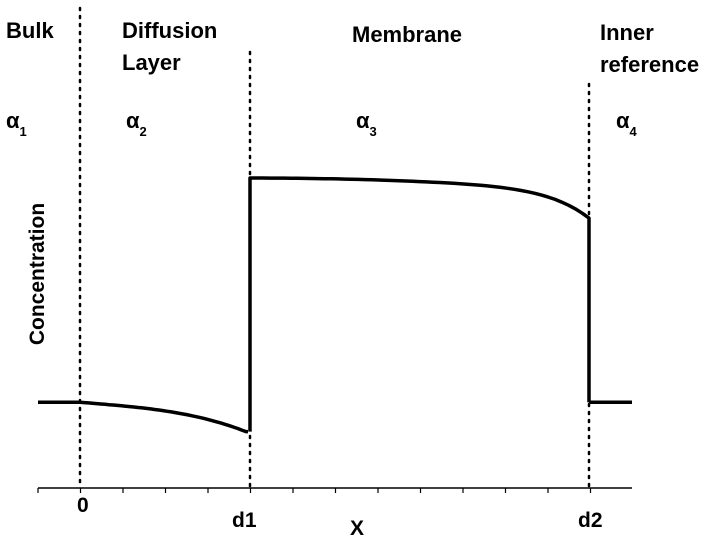 The width and height of the screenshot is (724, 538). What do you see at coordinates (627, 32) in the screenshot?
I see `region-label-inner-line1: Inner` at bounding box center [627, 32].